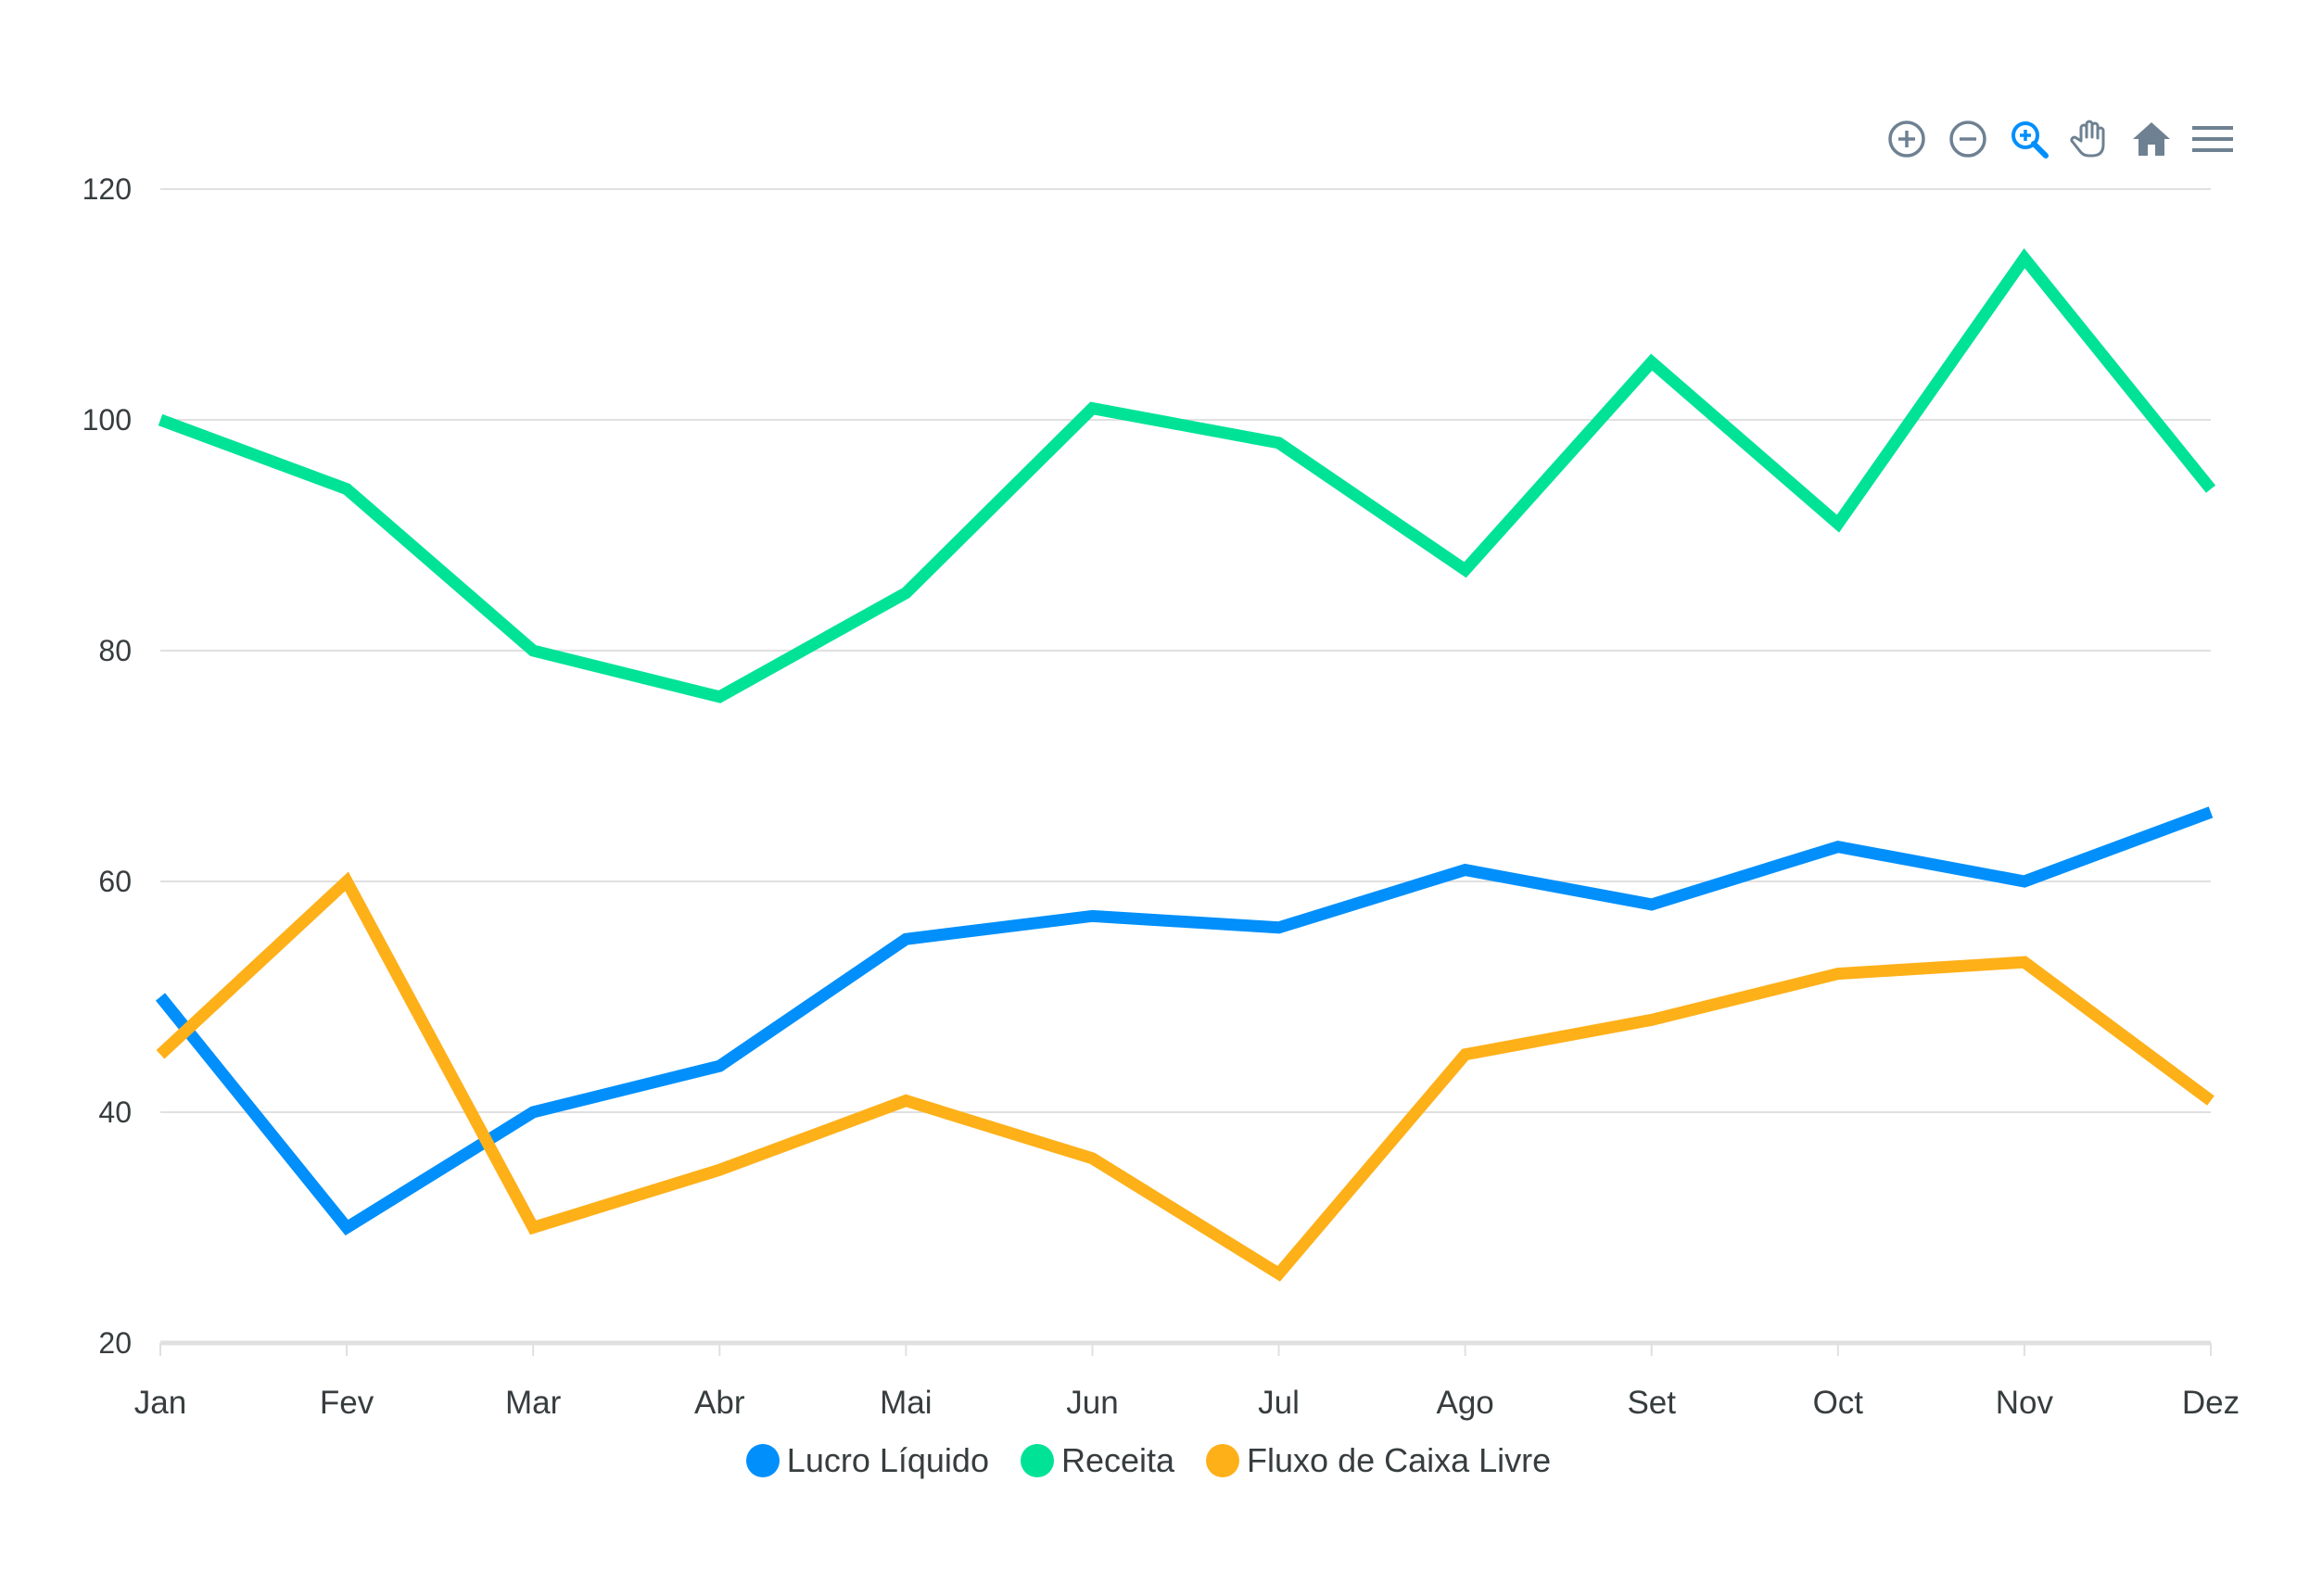 The height and width of the screenshot is (1596, 2297). I want to click on zoom-out-icon, so click(1967, 139).